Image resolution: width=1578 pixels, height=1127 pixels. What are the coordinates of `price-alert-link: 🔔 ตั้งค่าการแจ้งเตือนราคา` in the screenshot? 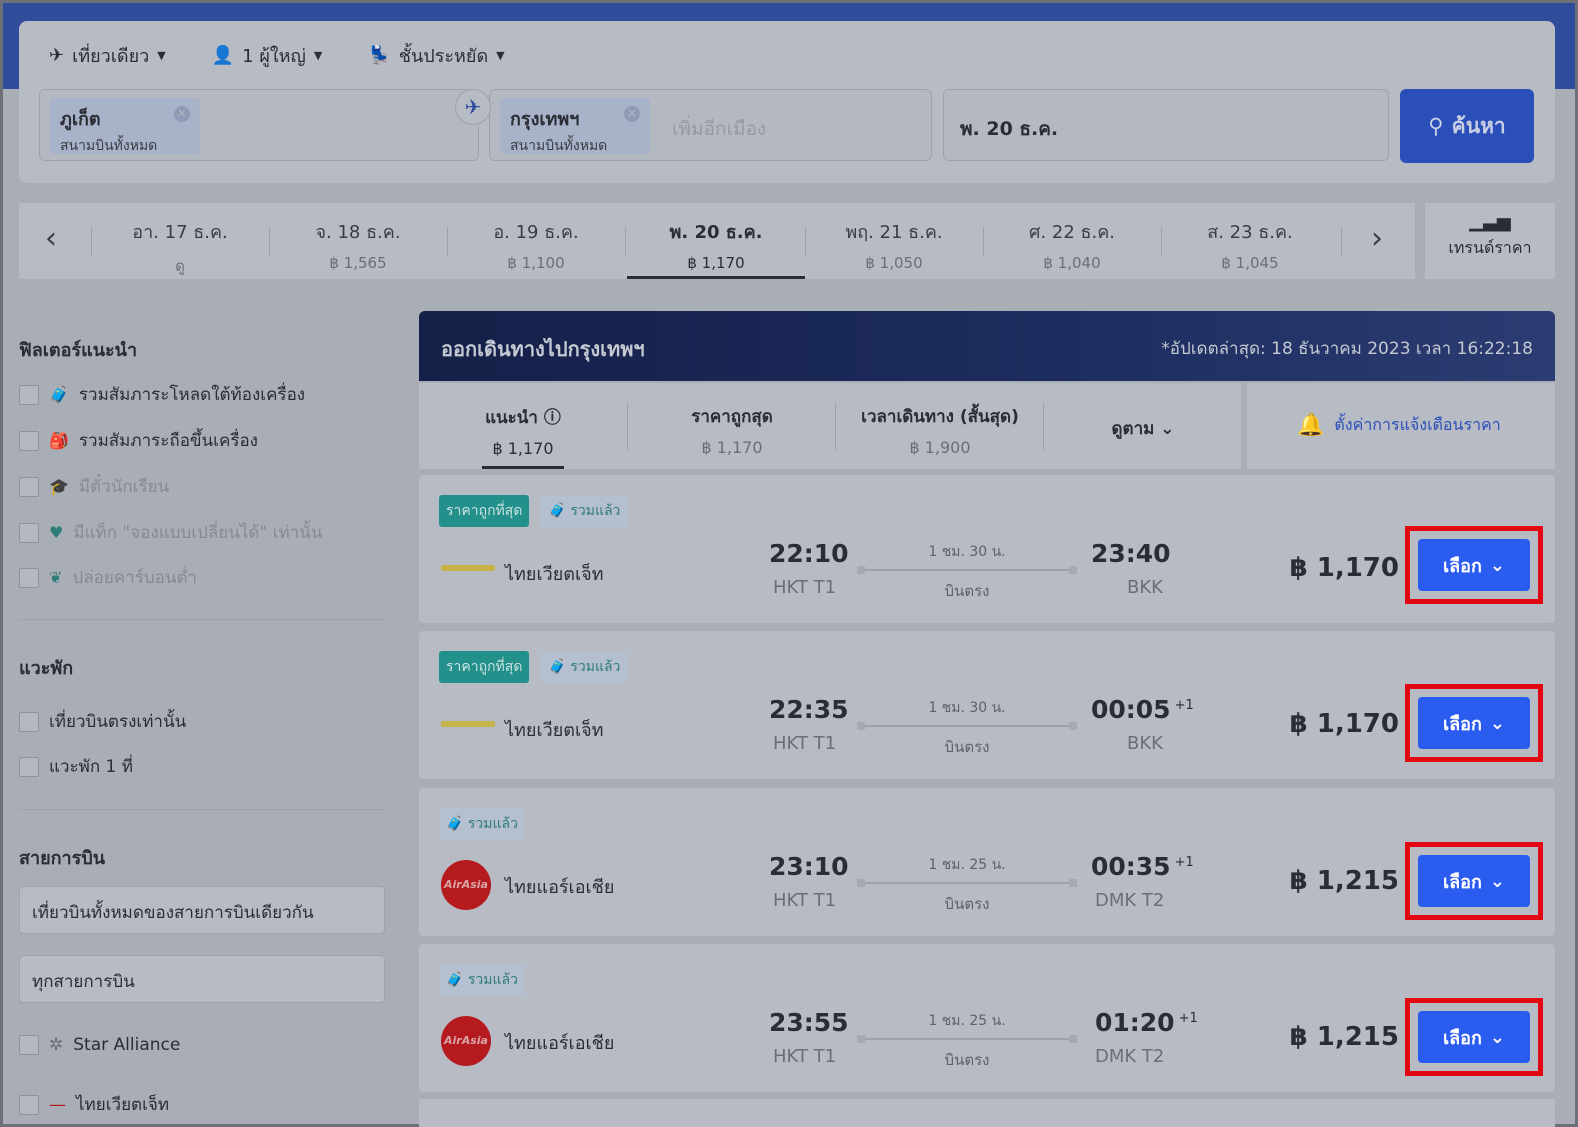 It's located at (1399, 425).